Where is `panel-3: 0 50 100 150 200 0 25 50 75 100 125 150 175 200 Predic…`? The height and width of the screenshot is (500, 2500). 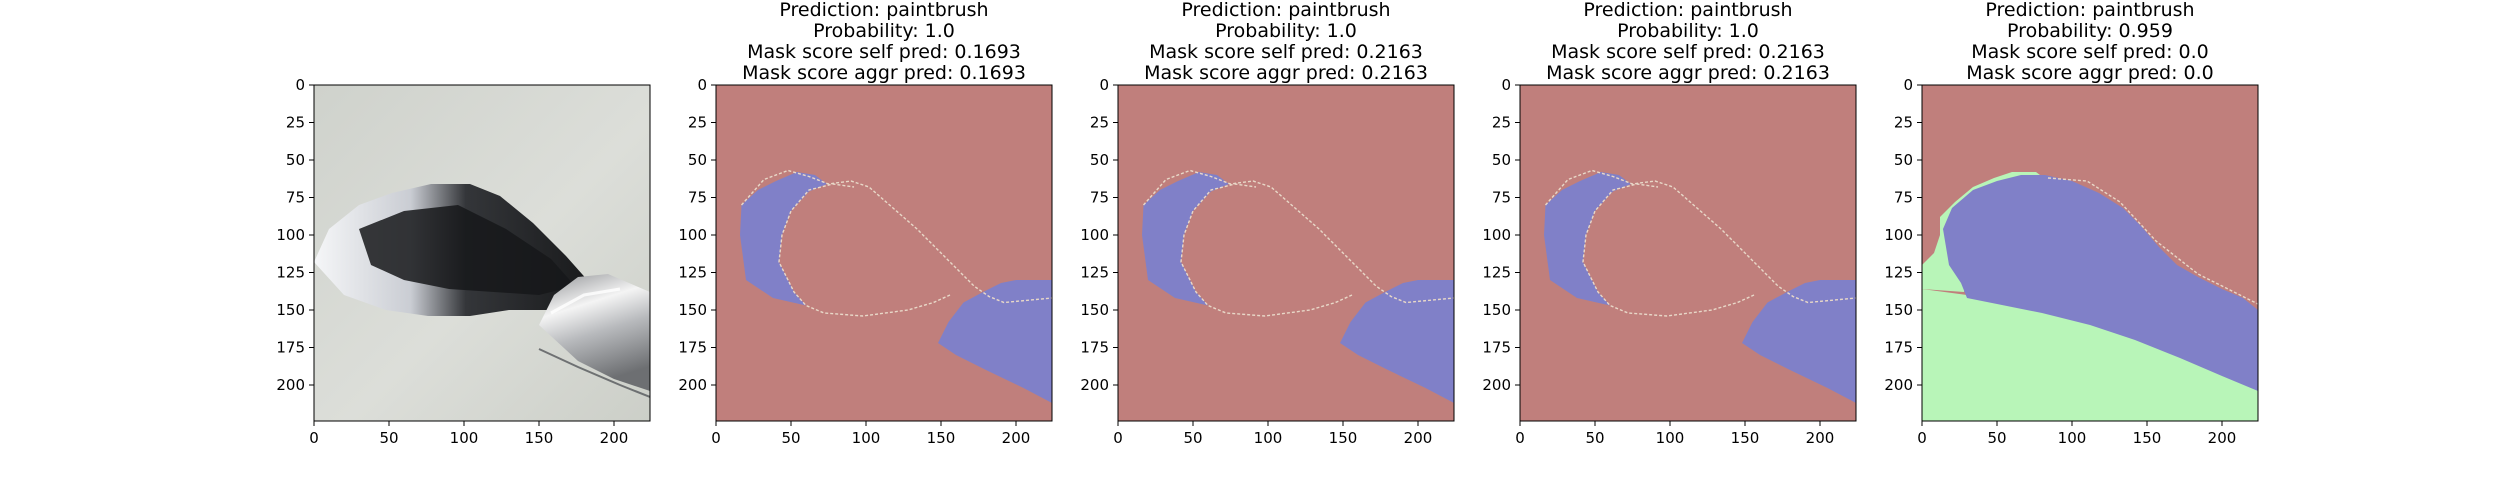 panel-3: 0 50 100 150 200 0 25 50 75 100 125 150 175 200 Predic… is located at coordinates (1267, 223).